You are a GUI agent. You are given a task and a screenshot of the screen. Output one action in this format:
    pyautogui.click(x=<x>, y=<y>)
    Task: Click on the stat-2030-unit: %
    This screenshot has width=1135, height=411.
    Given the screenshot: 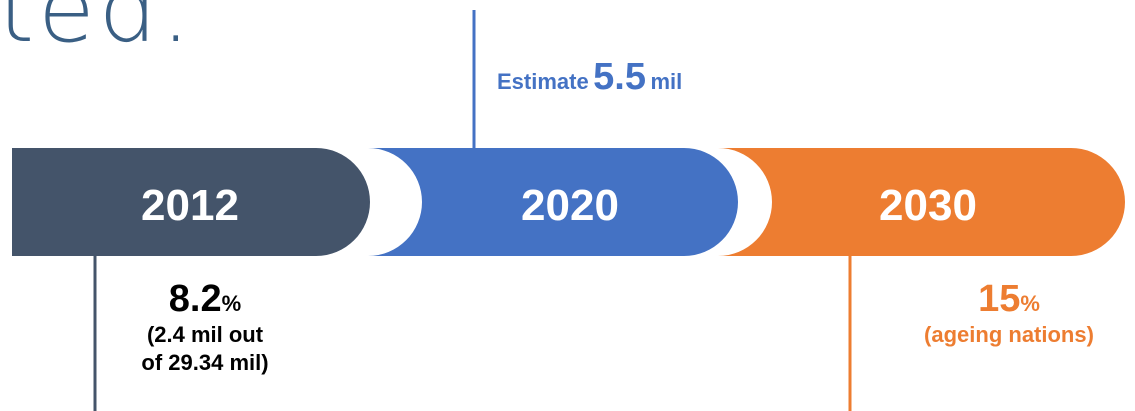 What is the action you would take?
    pyautogui.click(x=1030, y=303)
    